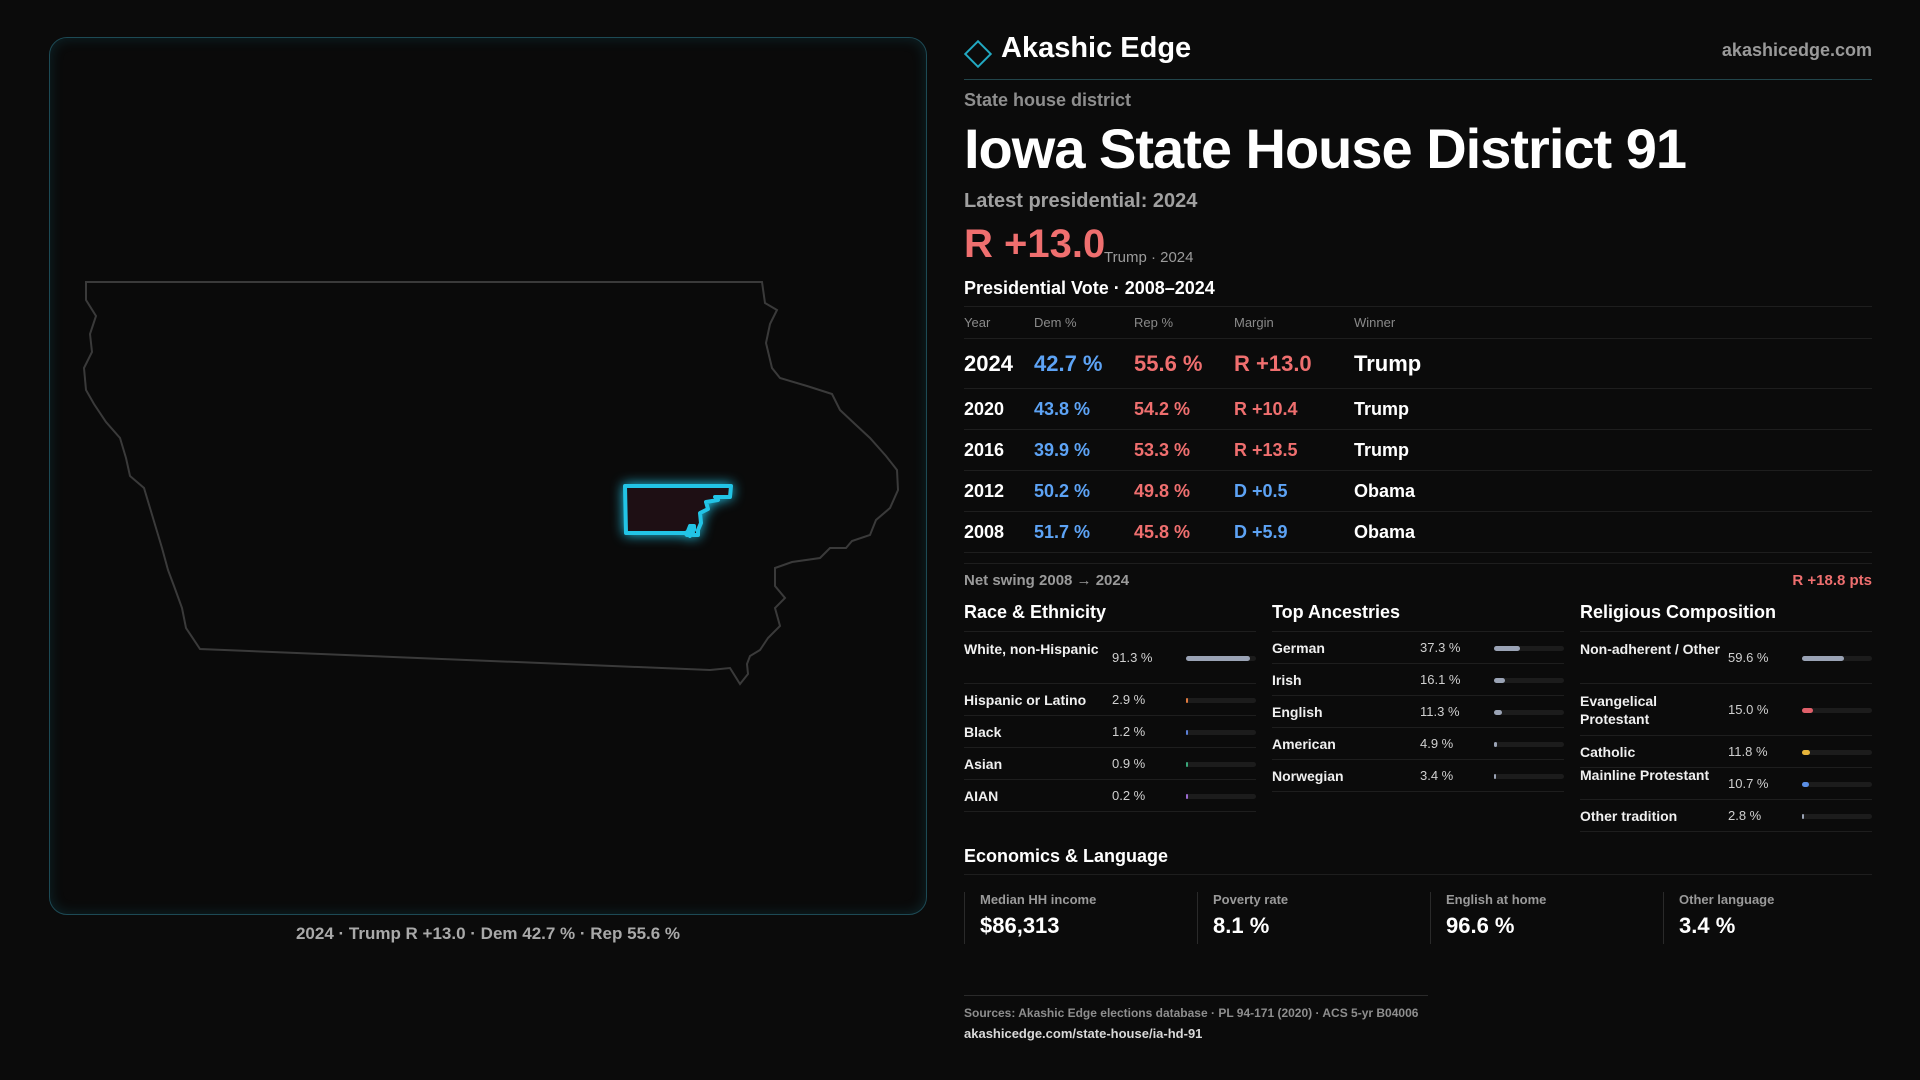 This screenshot has height=1080, width=1920. Describe the element at coordinates (1727, 899) in the screenshot. I see `stat-label: Other language` at that location.